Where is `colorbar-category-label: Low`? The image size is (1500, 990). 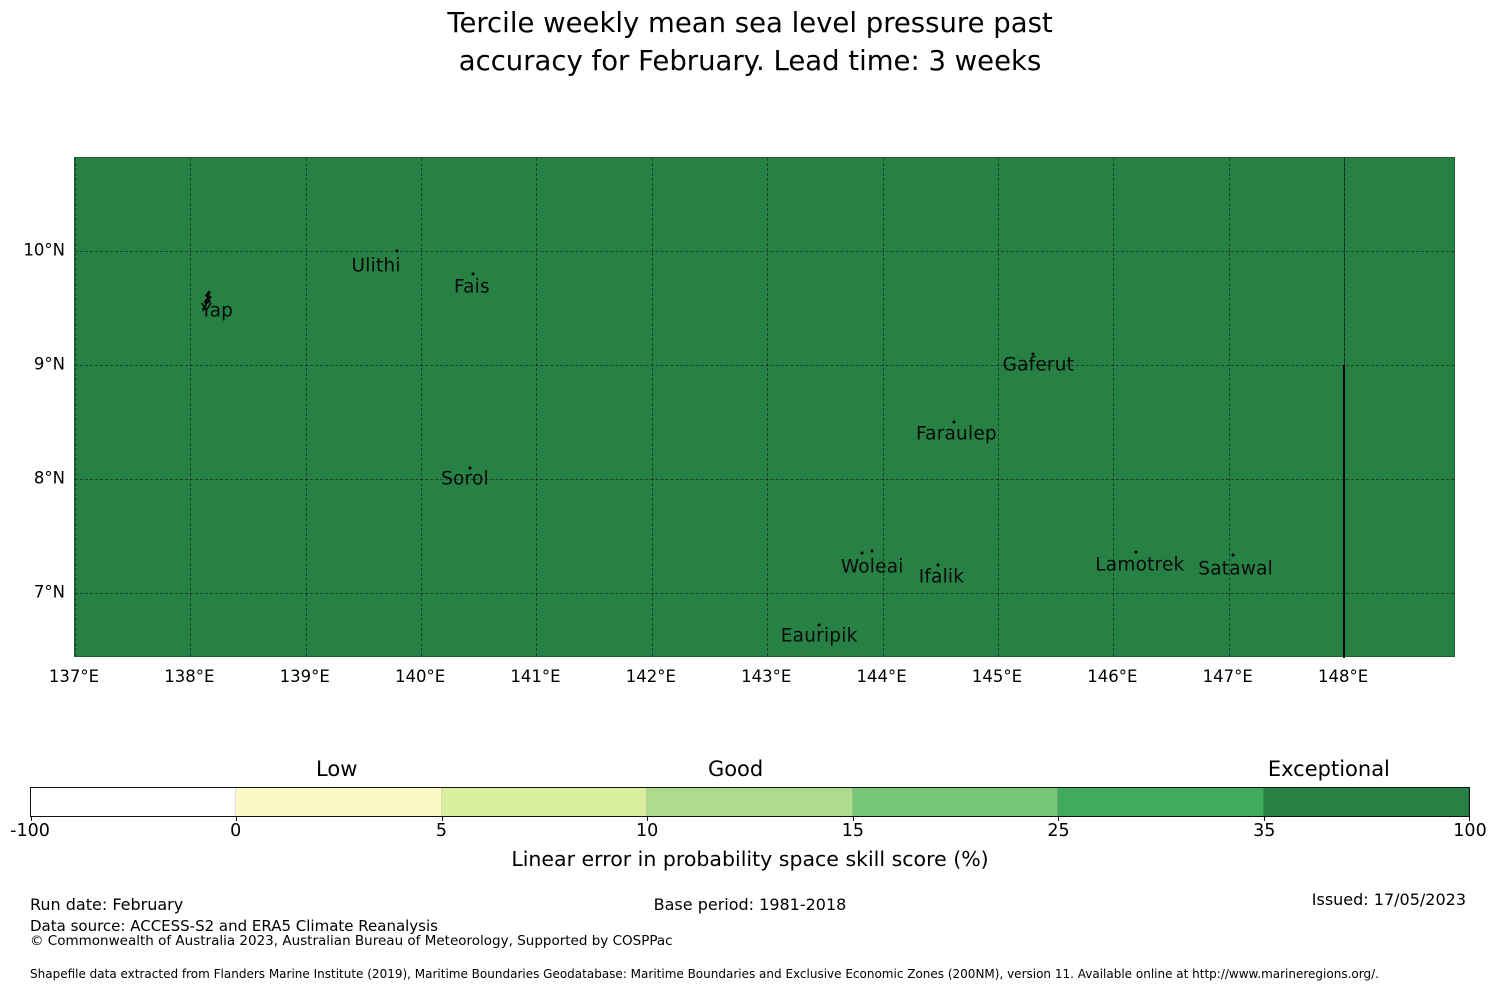
colorbar-category-label: Low is located at coordinates (337, 769).